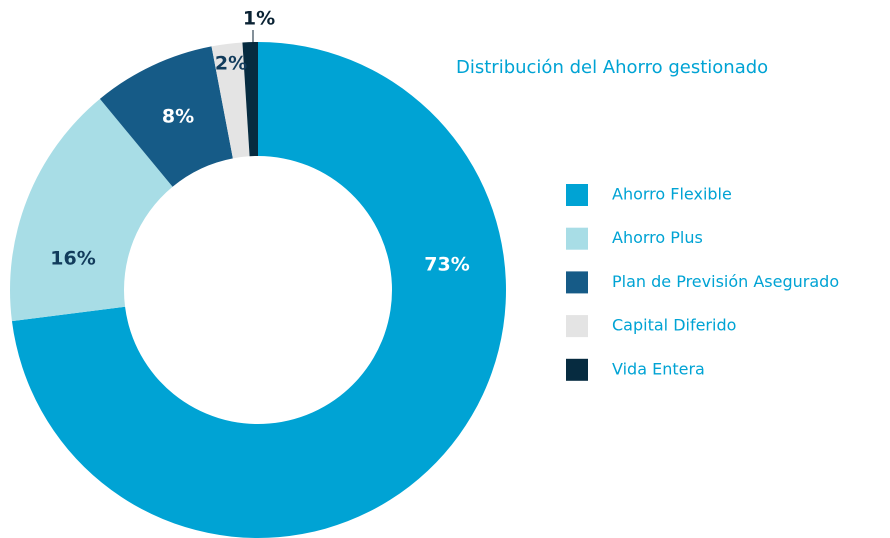  Describe the element at coordinates (446, 265) in the screenshot. I see `data-label: 73%` at that location.